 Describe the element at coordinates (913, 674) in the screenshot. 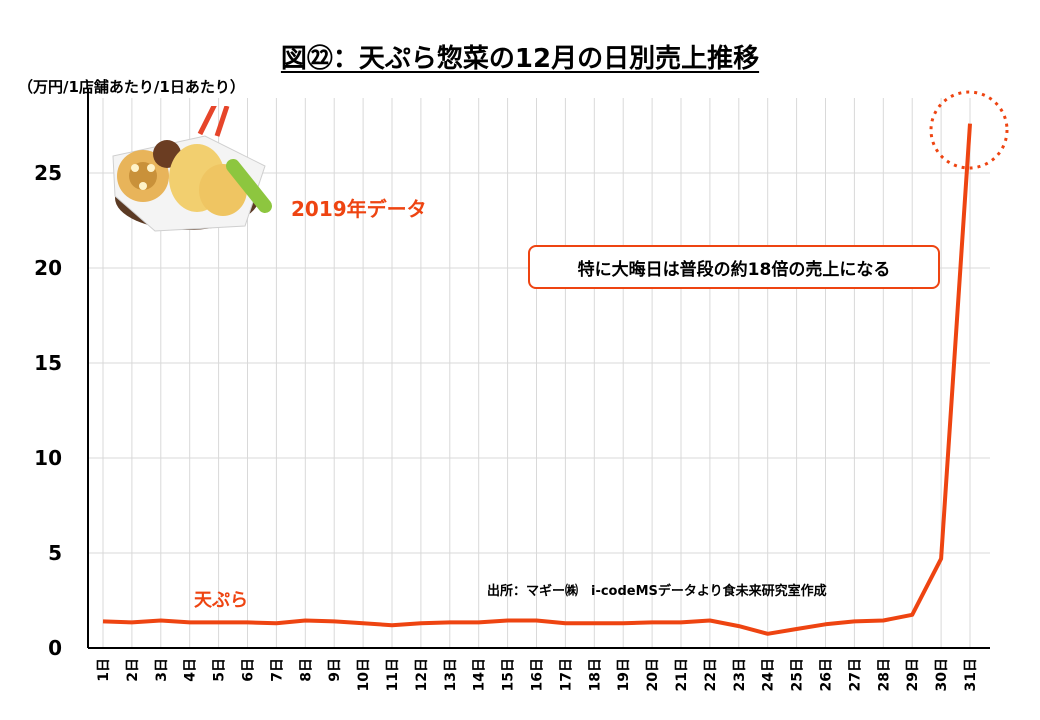

I see `x-tick-label: 29日` at that location.